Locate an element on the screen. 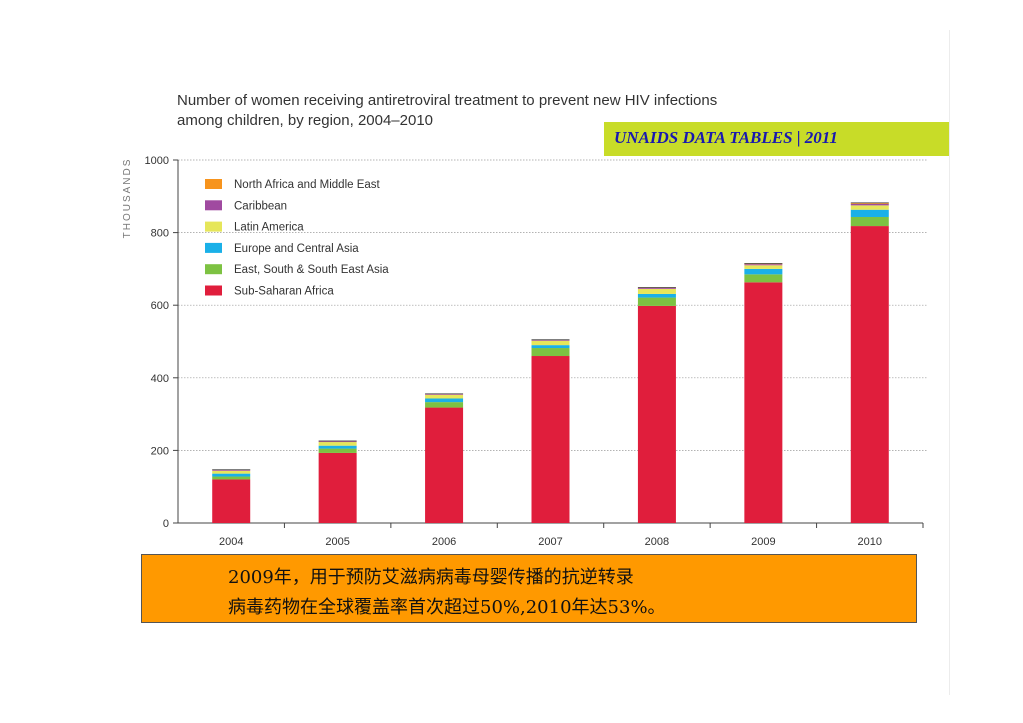 The width and height of the screenshot is (1023, 723). legend-label: Europe and Central Asia is located at coordinates (296, 249).